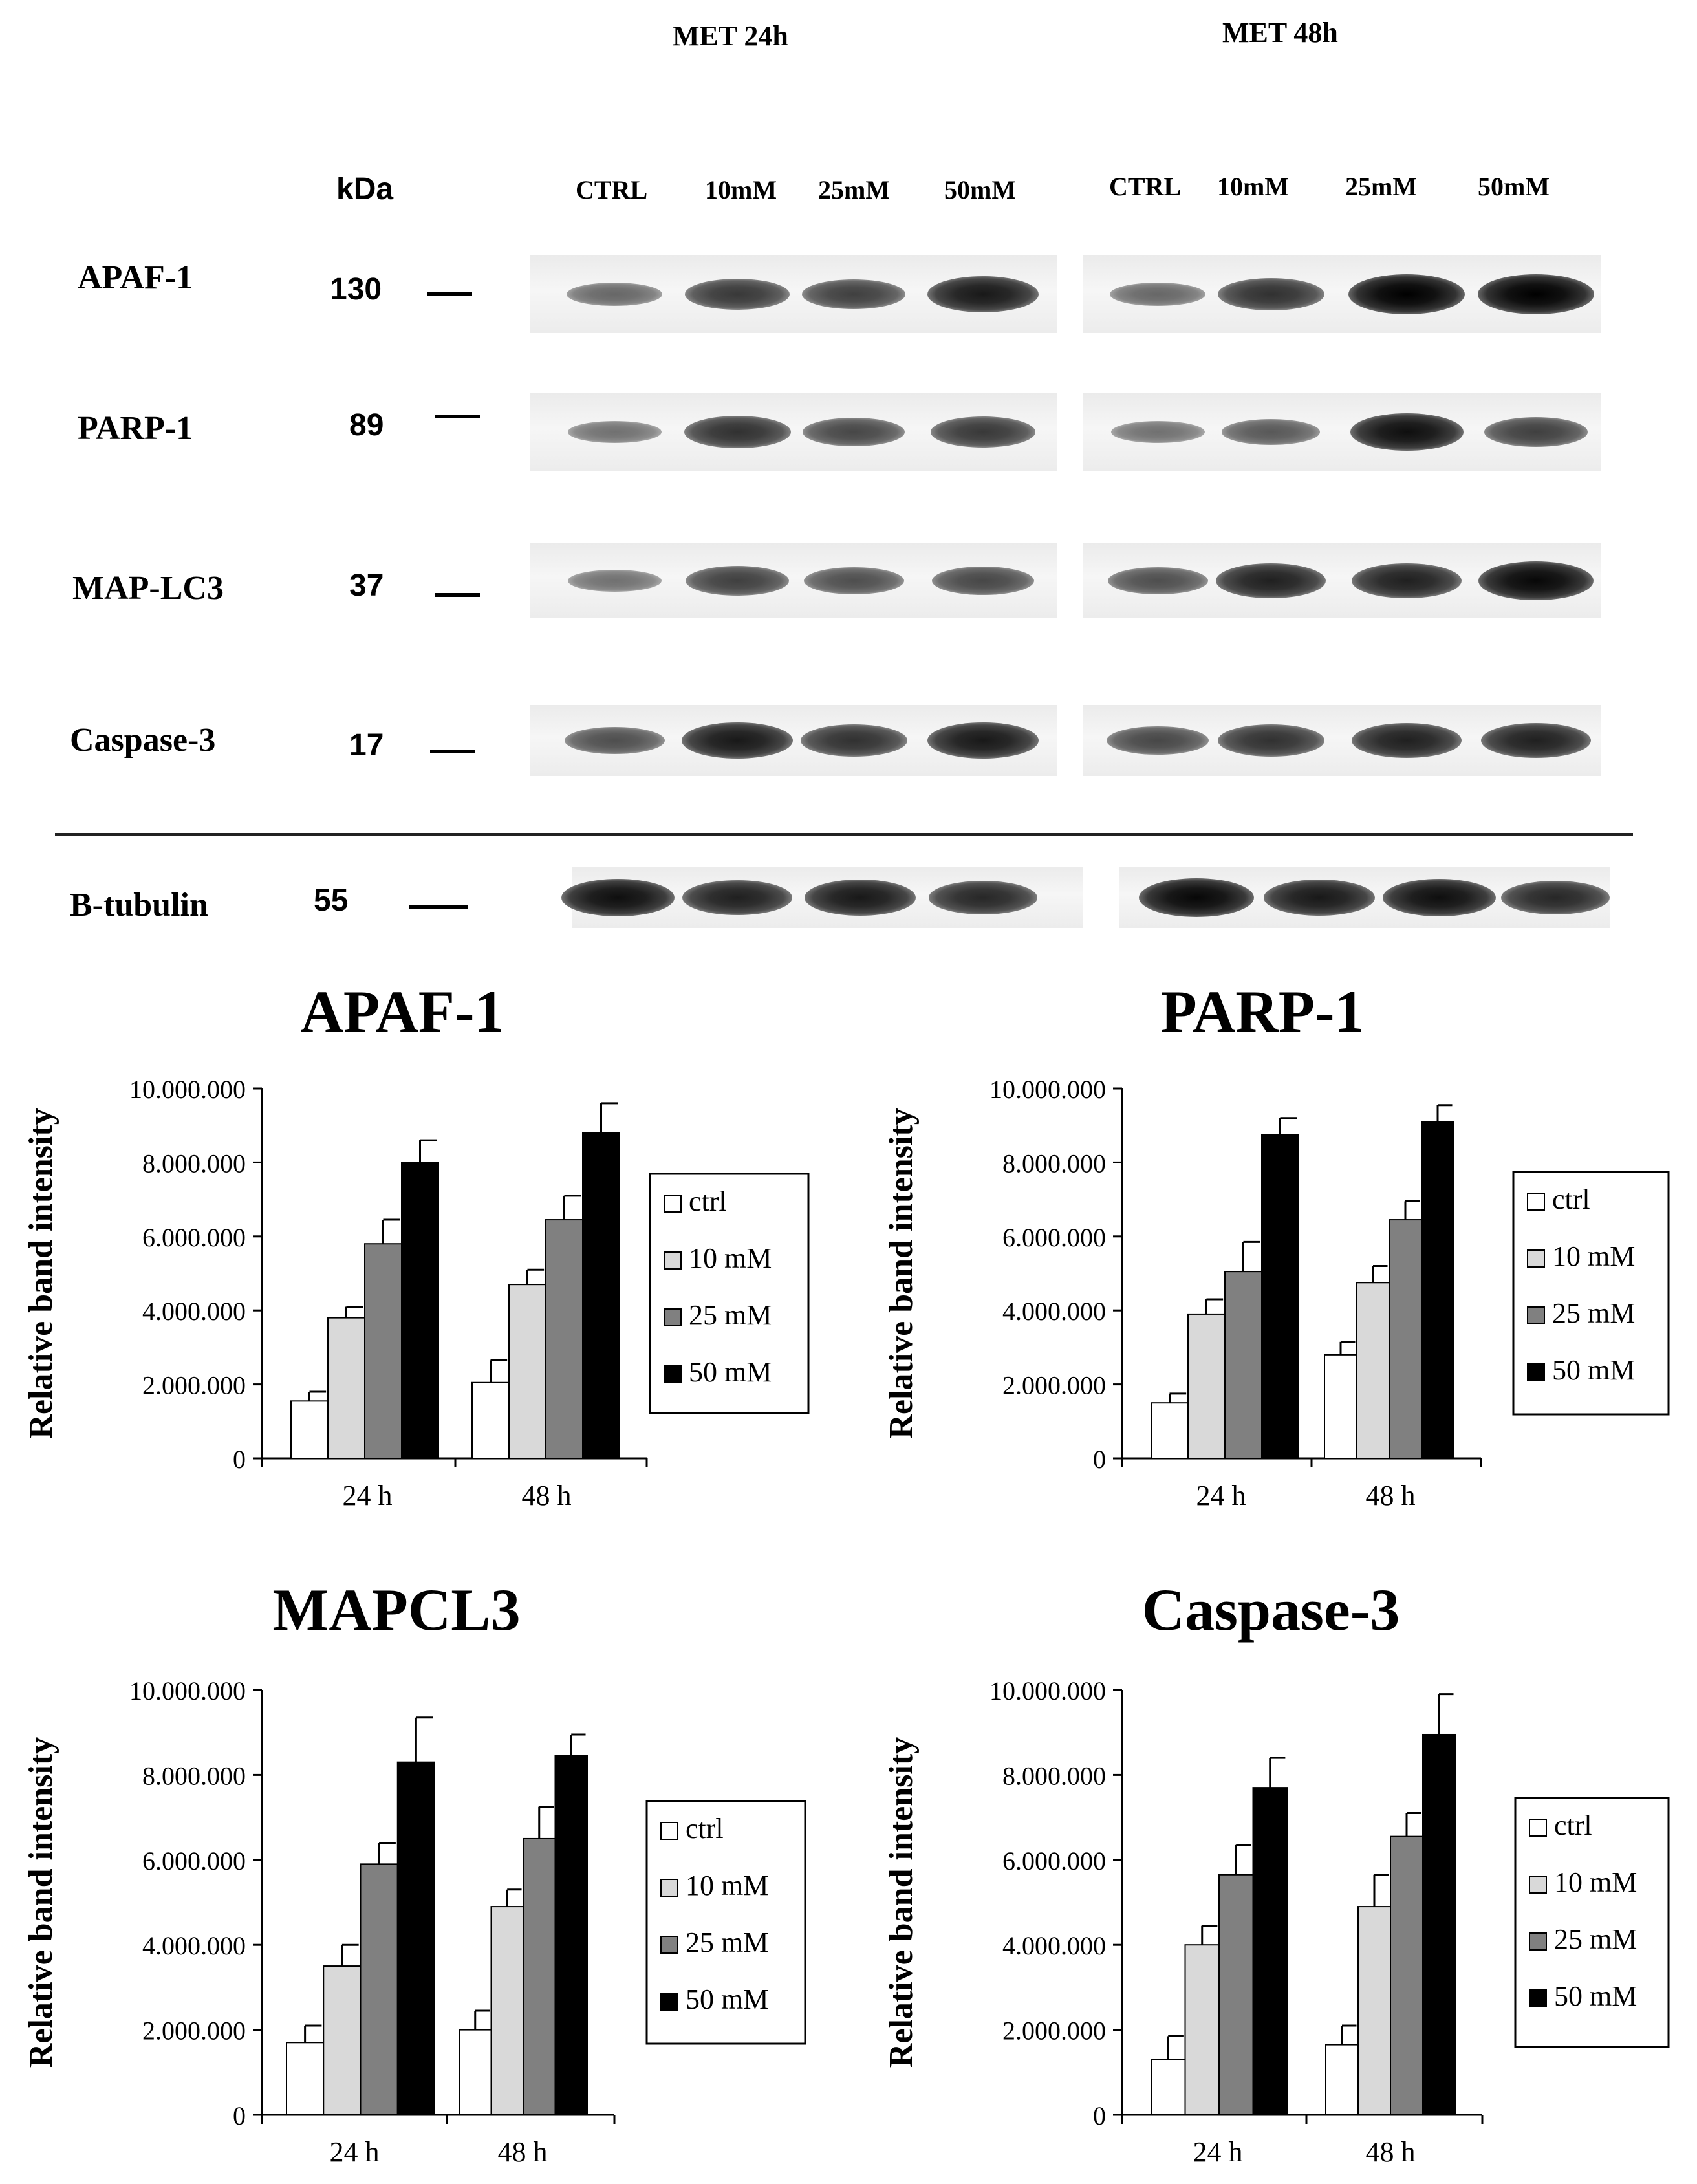  I want to click on lane-label-48h-25mm: 25mM, so click(1381, 186).